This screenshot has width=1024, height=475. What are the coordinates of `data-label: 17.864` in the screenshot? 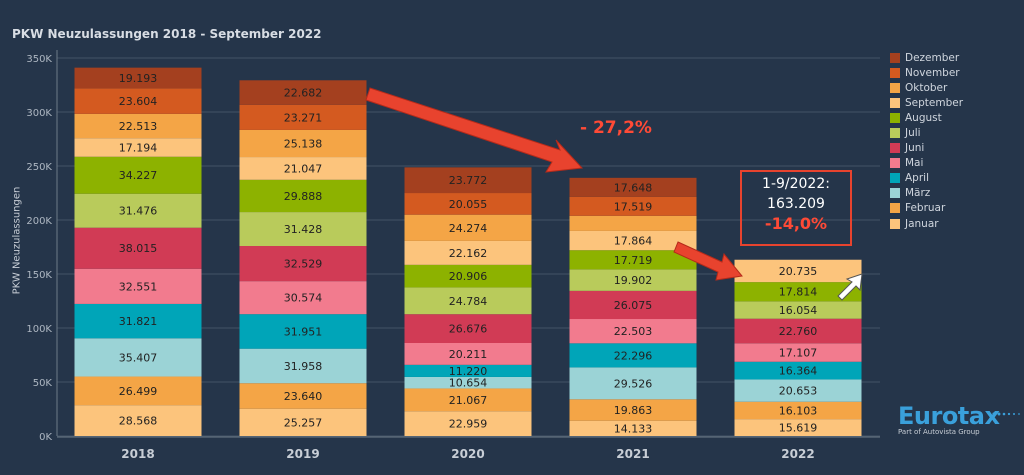 It's located at (633, 241).